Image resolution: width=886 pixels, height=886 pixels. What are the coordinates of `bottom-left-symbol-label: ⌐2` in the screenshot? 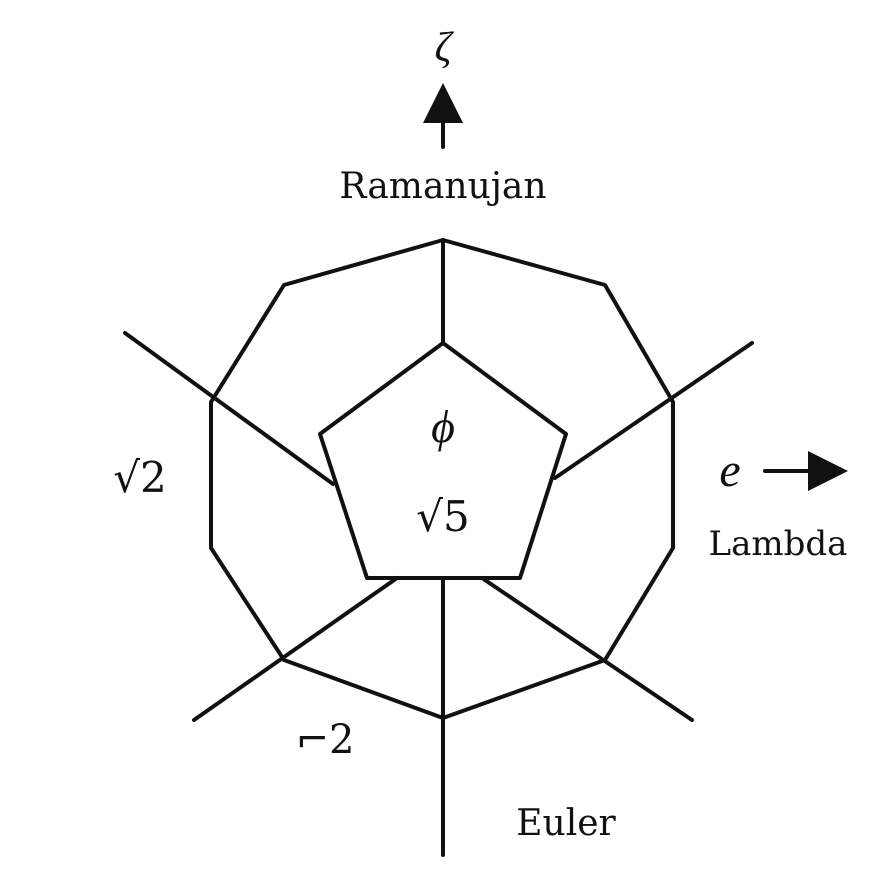 It's located at (325, 740).